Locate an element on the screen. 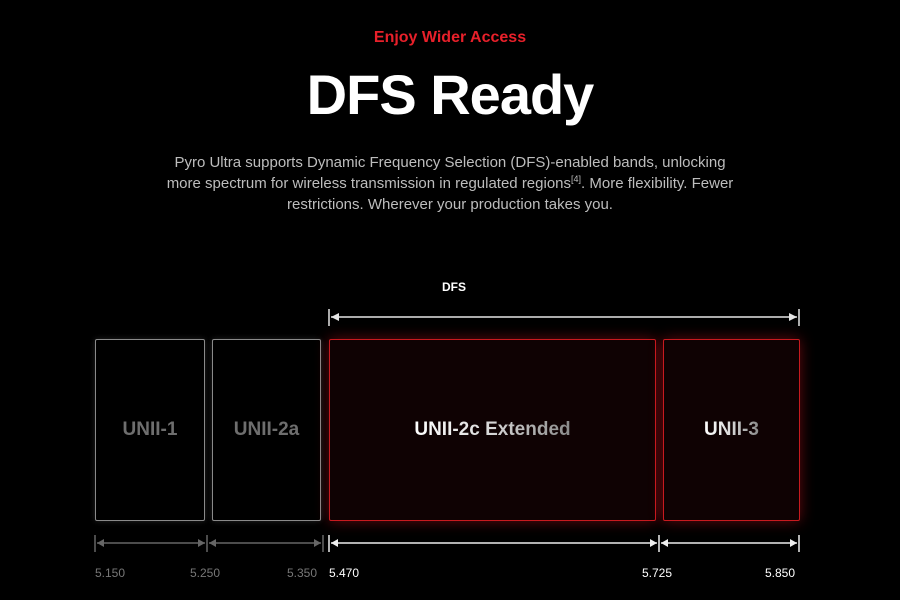 Image resolution: width=900 pixels, height=600 pixels. band-label: UNII-2a is located at coordinates (266, 429).